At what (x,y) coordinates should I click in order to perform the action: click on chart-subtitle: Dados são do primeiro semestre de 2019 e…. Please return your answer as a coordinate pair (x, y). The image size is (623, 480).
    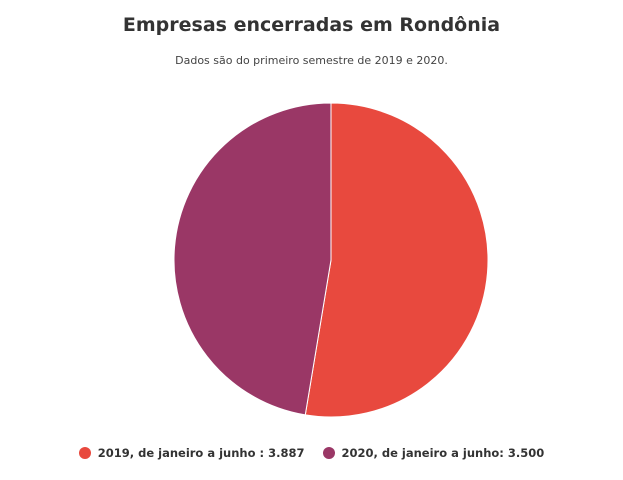
    Looking at the image, I should click on (311, 60).